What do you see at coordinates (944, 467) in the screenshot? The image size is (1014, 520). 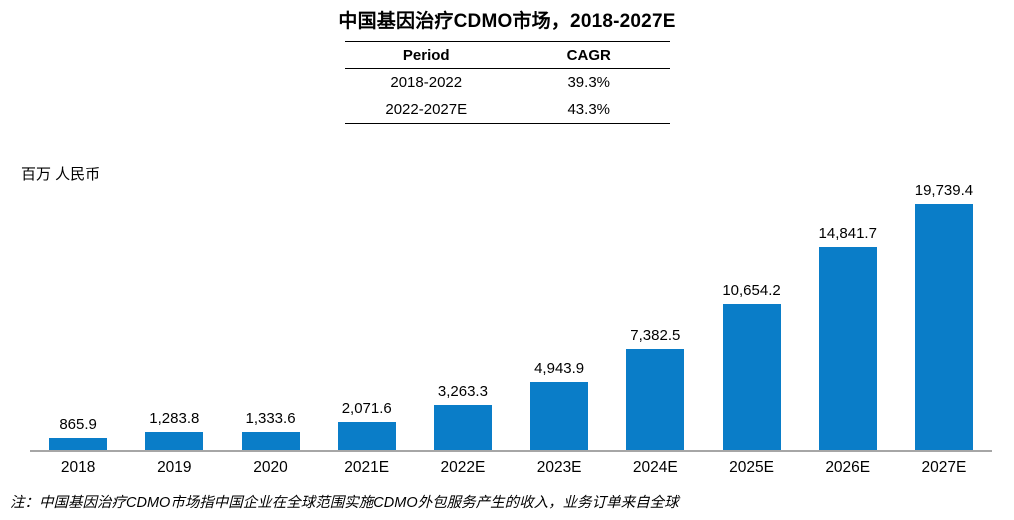 I see `x-axis-label-2027E: 2027E` at bounding box center [944, 467].